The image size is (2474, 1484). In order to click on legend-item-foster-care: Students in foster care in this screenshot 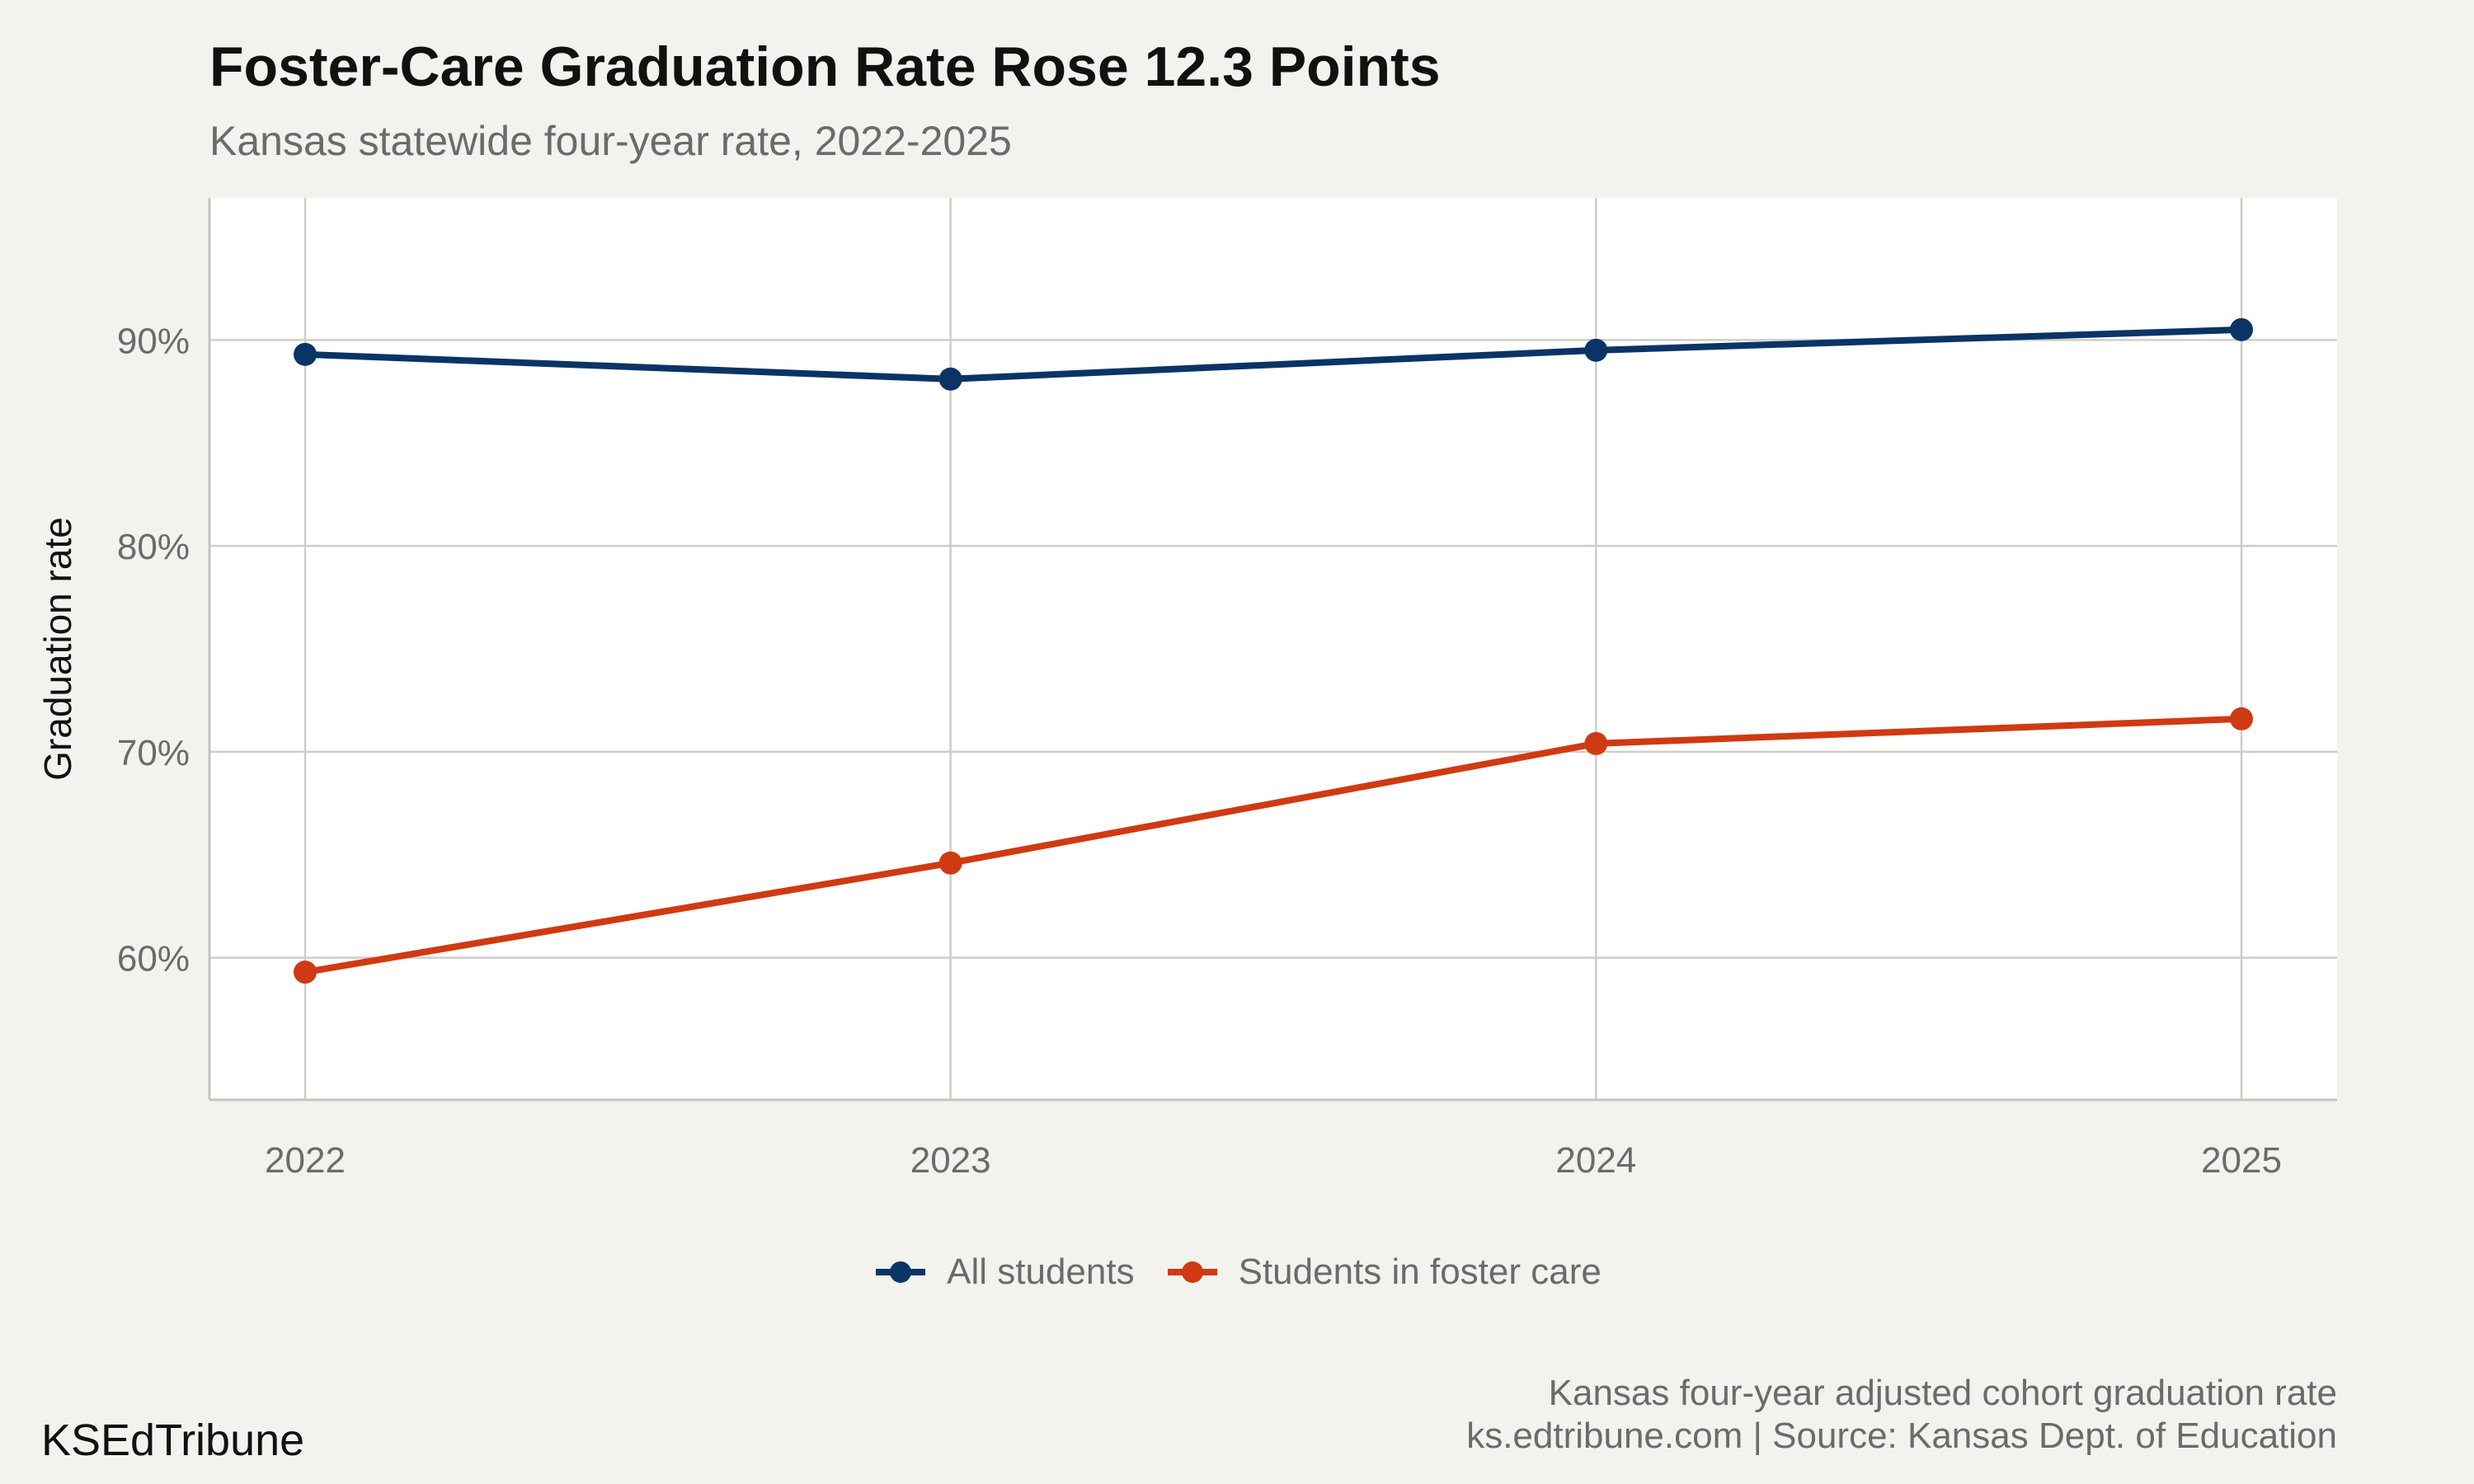, I will do `click(1383, 1272)`.